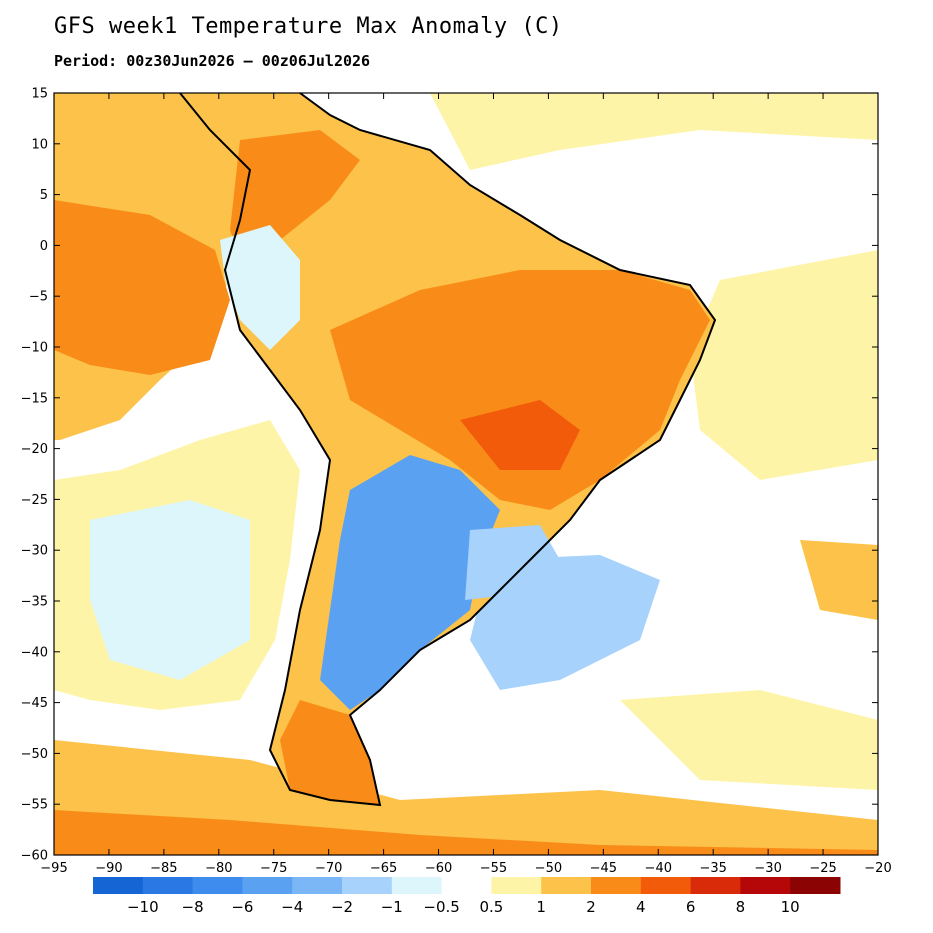  Describe the element at coordinates (44, 195) in the screenshot. I see `lat-tick-label: 5` at that location.